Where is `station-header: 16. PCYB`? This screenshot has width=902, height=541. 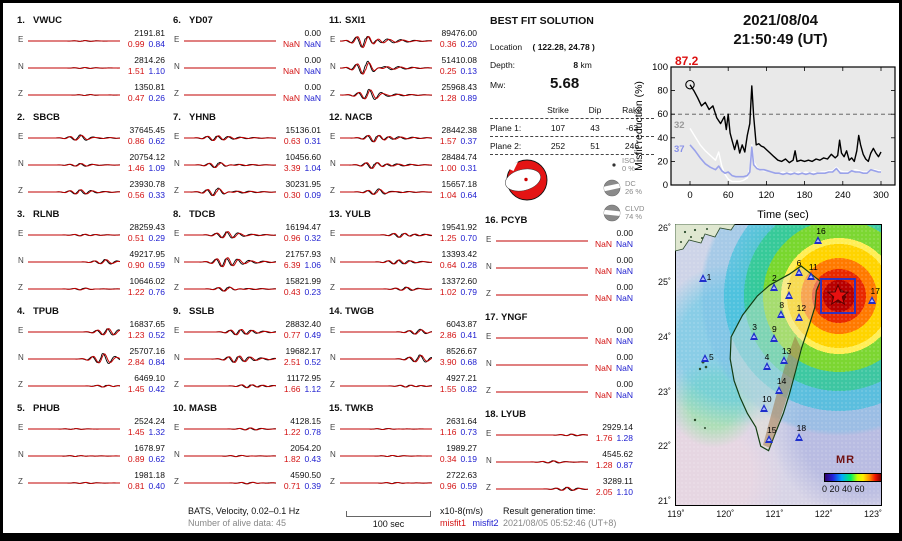
station-header: 16. PCYB is located at coordinates (559, 221).